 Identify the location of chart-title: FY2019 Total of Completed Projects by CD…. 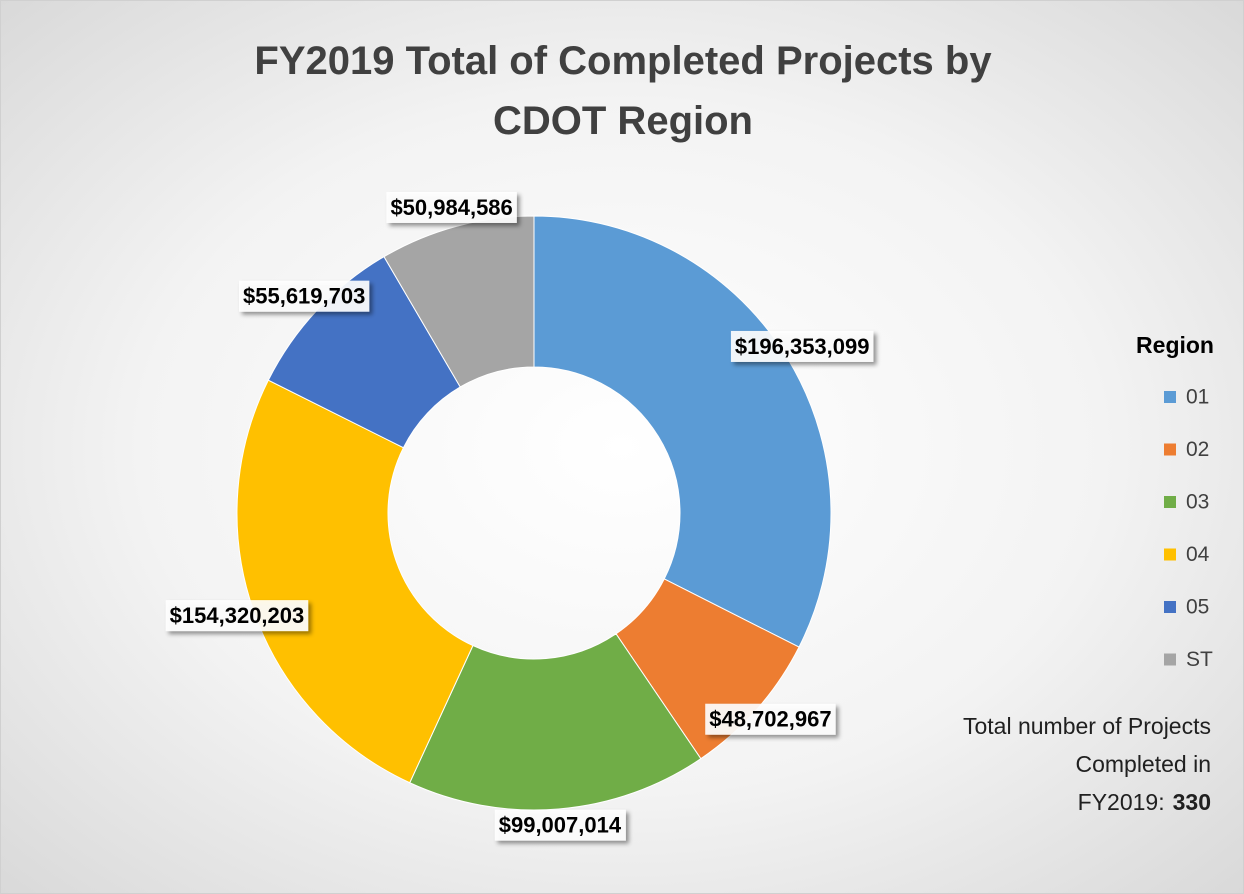
(623, 91).